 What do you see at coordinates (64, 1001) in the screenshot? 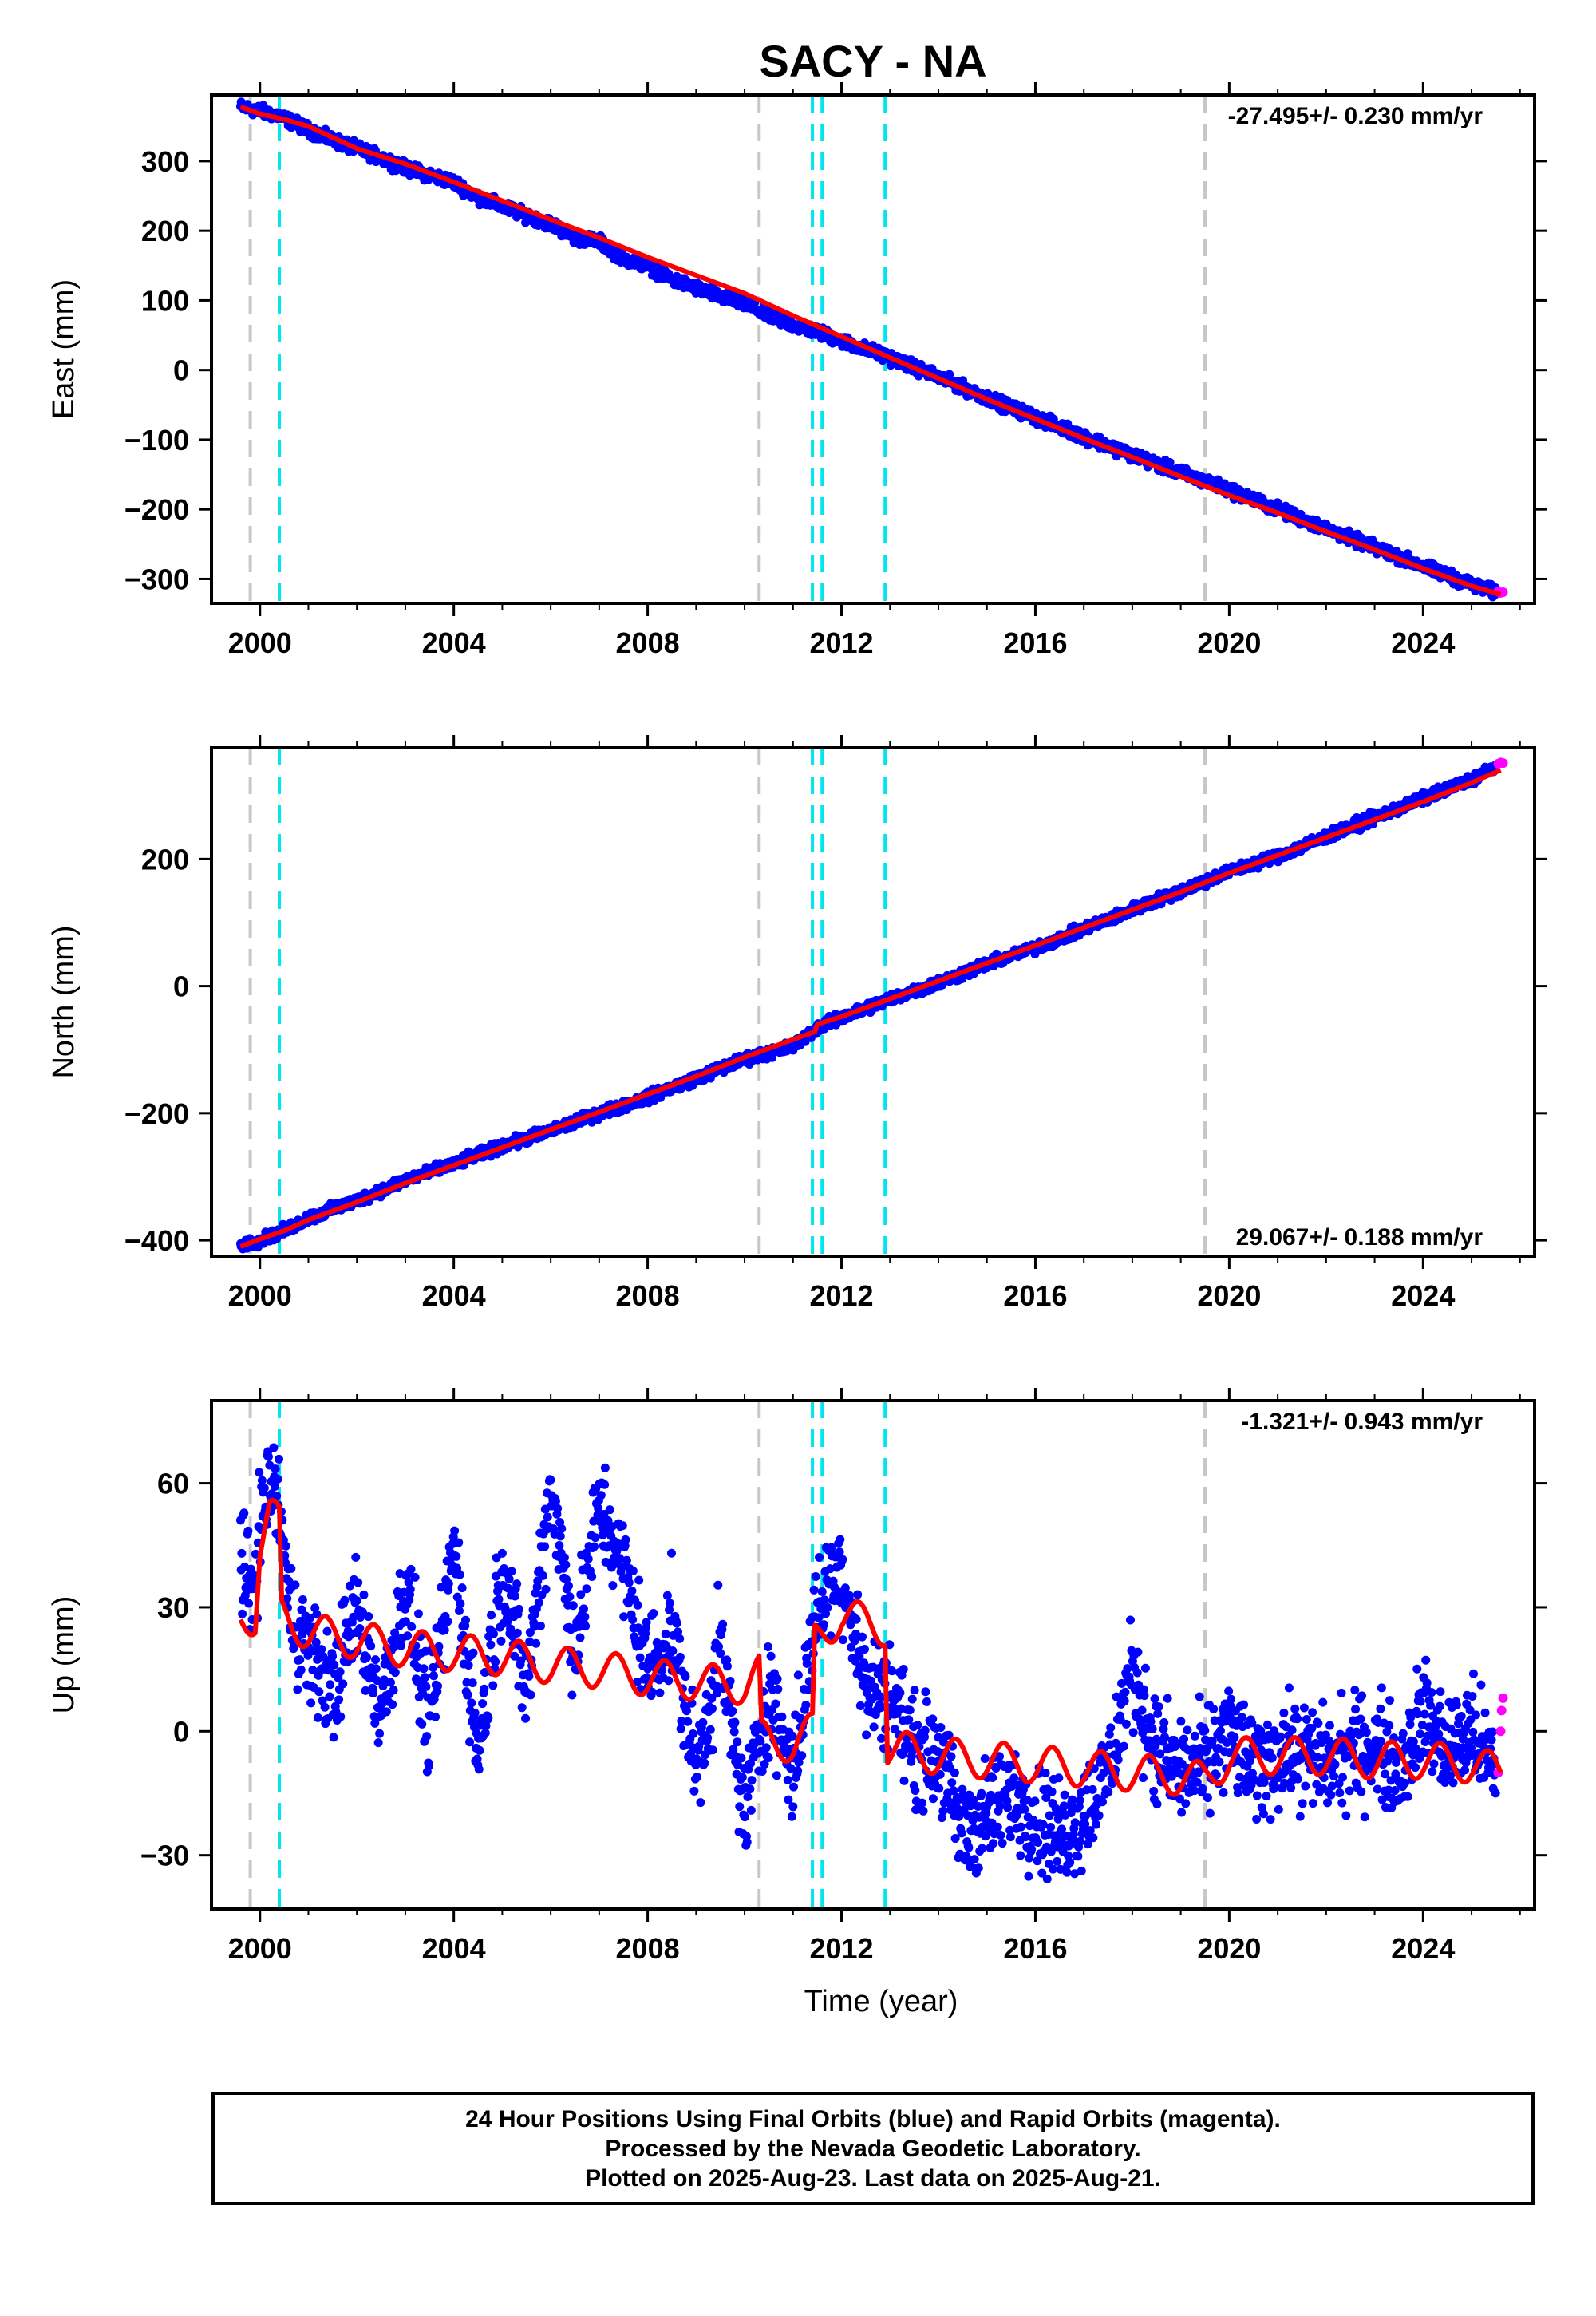
I see `y-axis-label: North (mm)` at bounding box center [64, 1001].